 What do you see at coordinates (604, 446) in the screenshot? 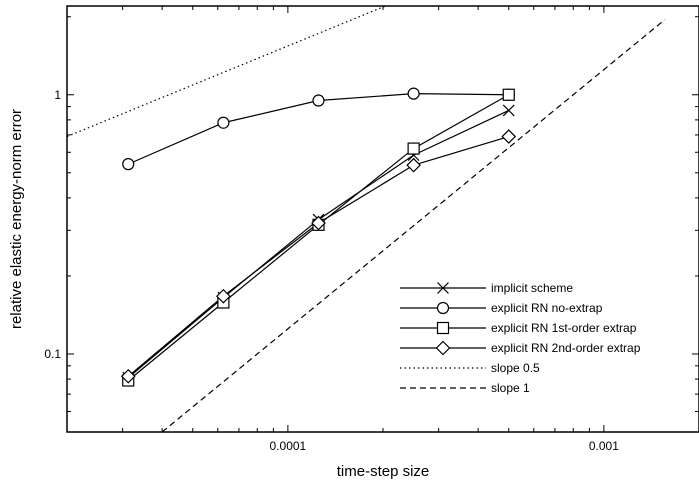
I see `x-tick-label: 0.001` at bounding box center [604, 446].